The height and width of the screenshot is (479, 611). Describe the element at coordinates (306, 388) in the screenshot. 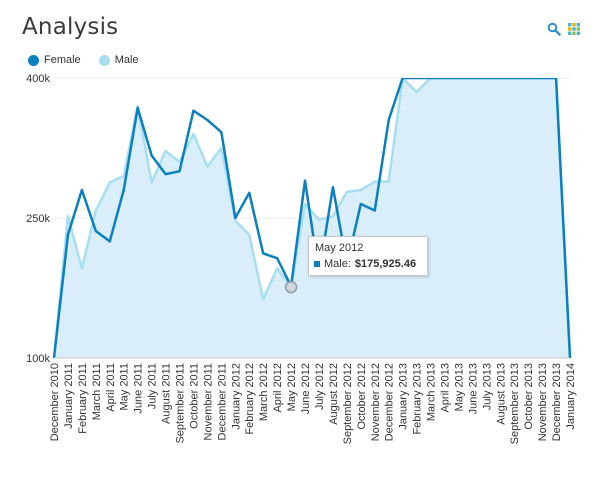

I see `x-tick-label: June 2012` at that location.